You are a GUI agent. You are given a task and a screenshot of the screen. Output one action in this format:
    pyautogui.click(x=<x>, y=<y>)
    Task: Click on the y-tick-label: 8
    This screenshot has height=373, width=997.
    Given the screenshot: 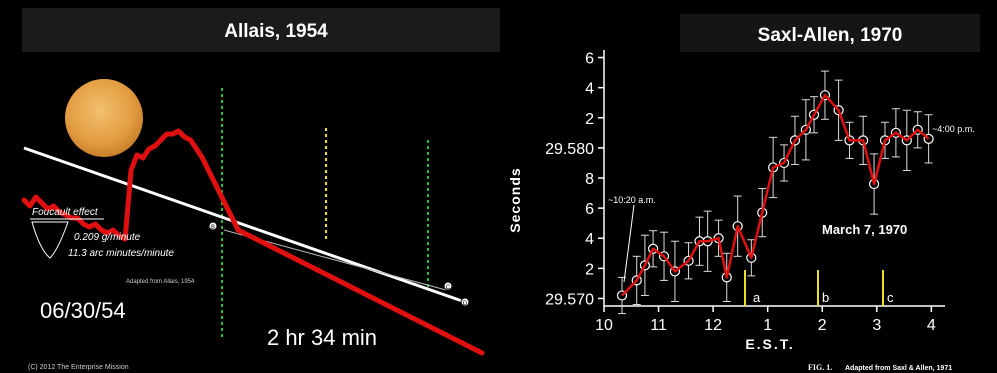 What is the action you would take?
    pyautogui.click(x=589, y=179)
    